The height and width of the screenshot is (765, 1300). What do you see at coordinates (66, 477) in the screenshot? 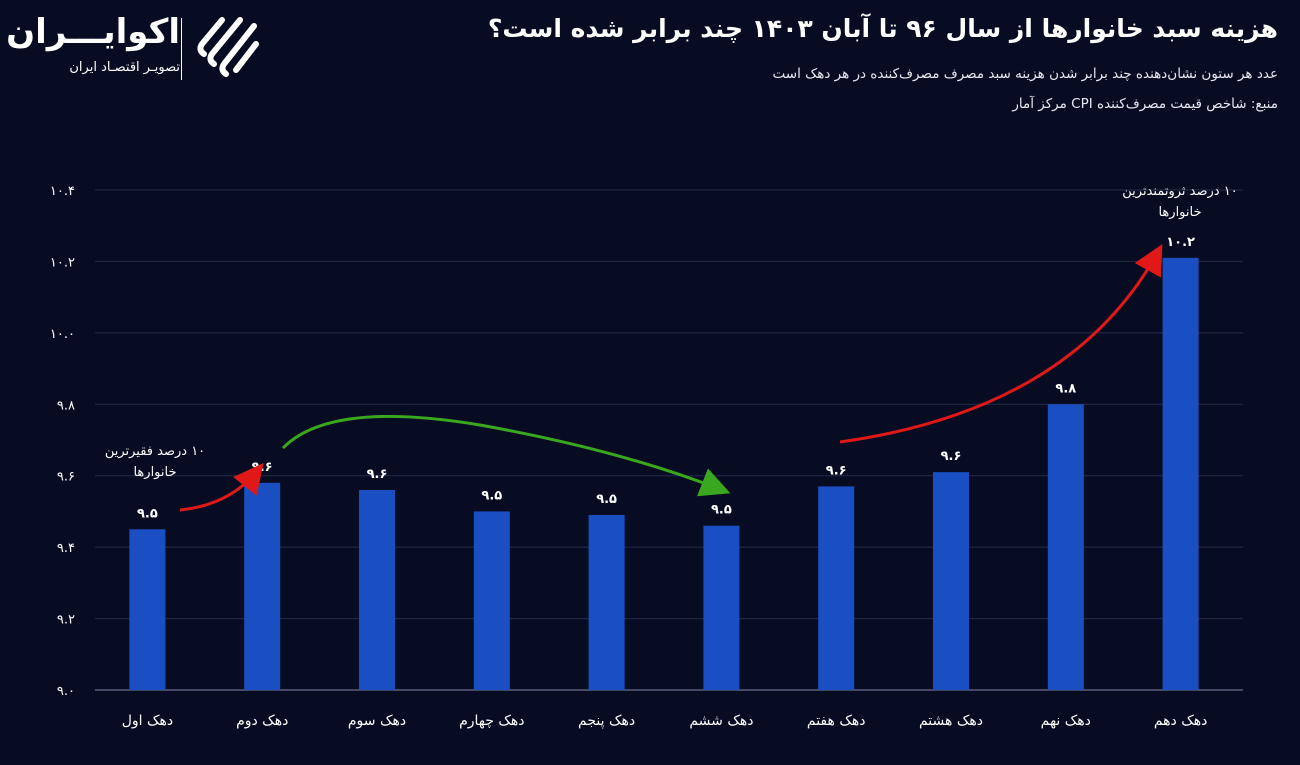
I see `y-tick-label: ۹.۶` at bounding box center [66, 477].